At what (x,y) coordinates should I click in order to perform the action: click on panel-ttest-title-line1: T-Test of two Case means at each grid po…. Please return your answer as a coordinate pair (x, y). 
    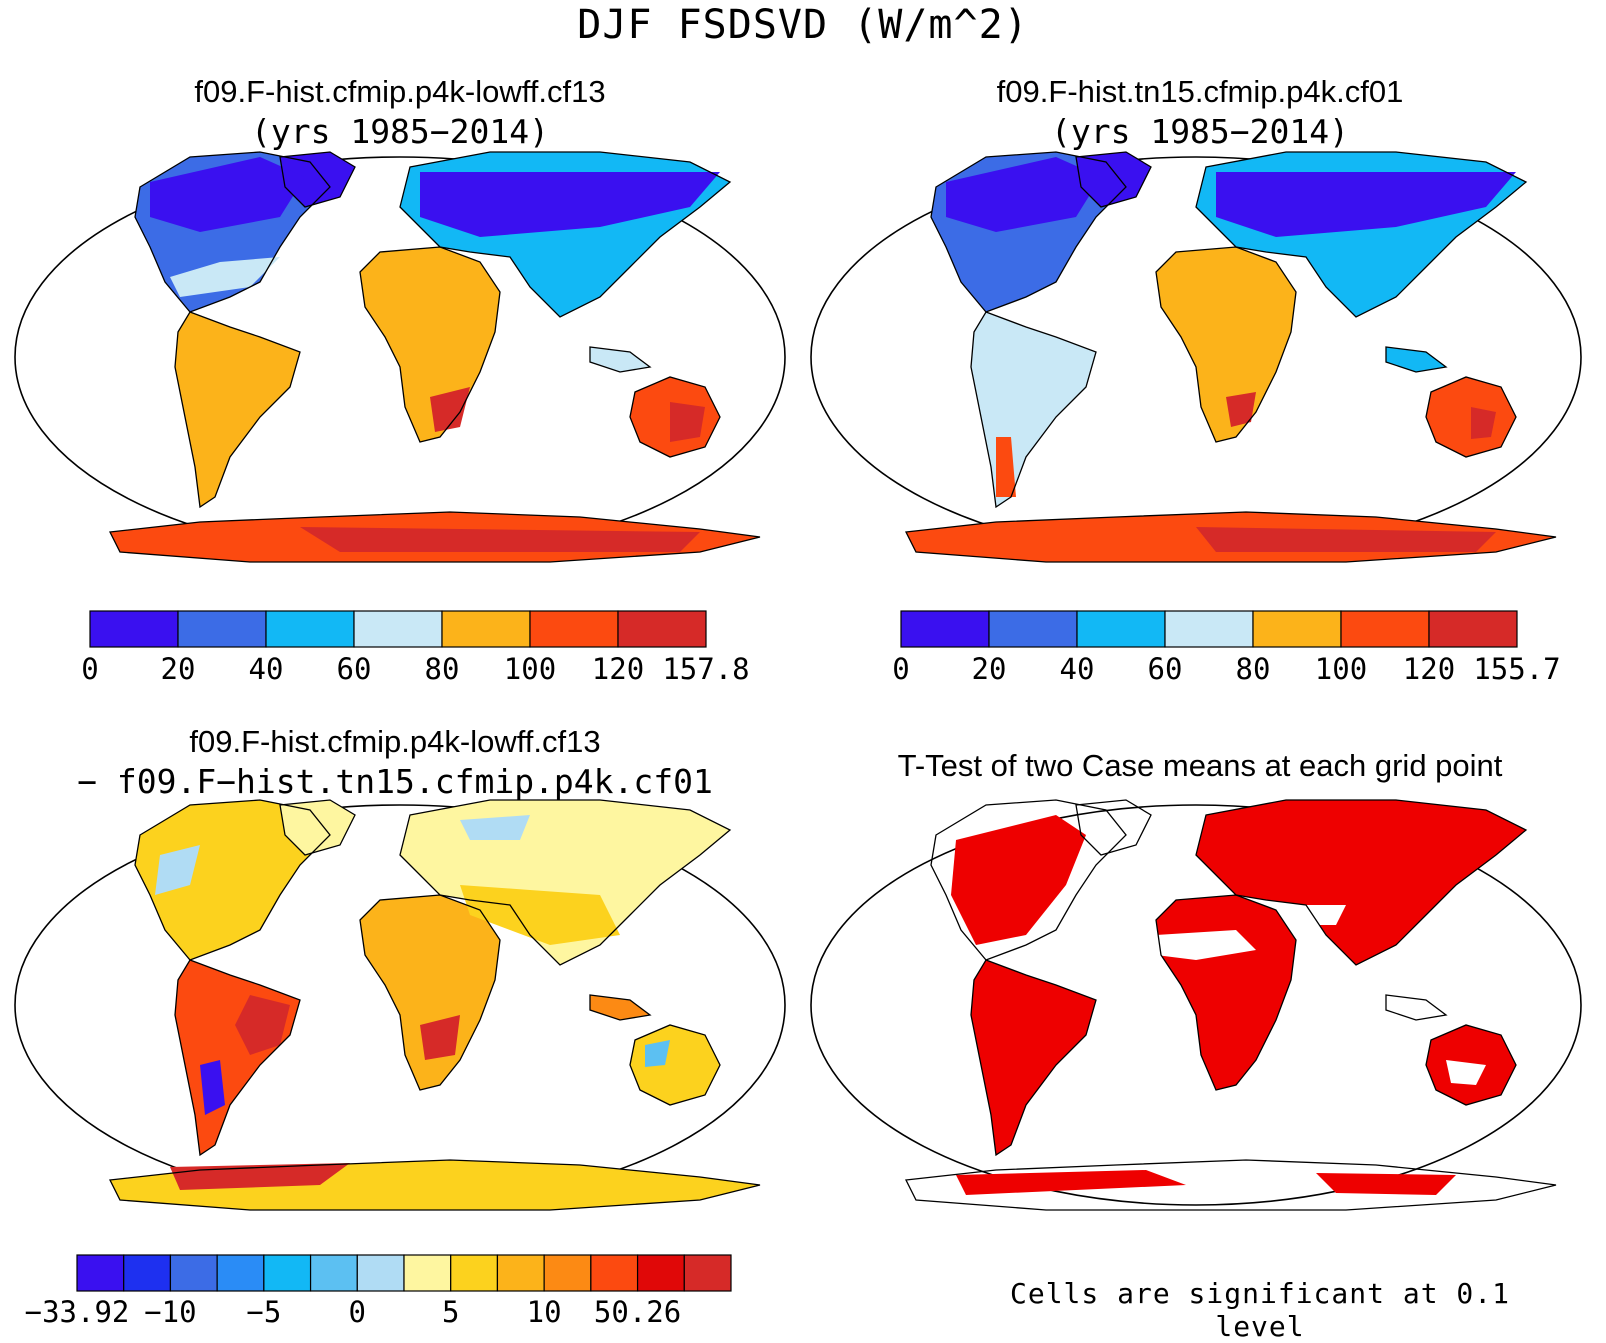
    Looking at the image, I should click on (1200, 765).